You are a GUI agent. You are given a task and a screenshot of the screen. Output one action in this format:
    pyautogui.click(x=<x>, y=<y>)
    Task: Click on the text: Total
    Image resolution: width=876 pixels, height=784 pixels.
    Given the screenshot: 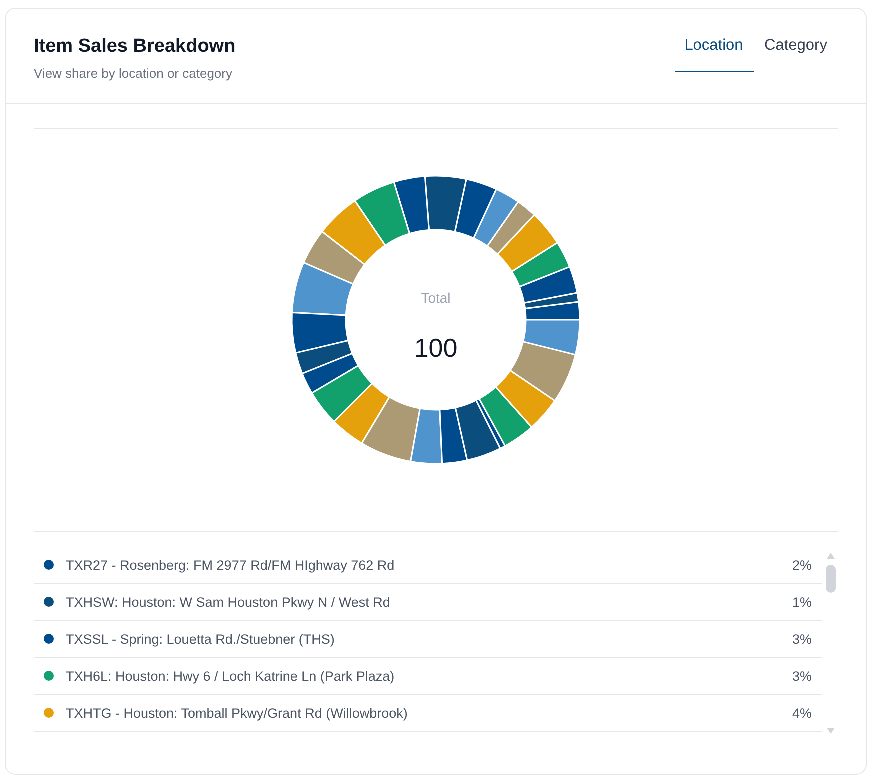 What is the action you would take?
    pyautogui.click(x=436, y=298)
    